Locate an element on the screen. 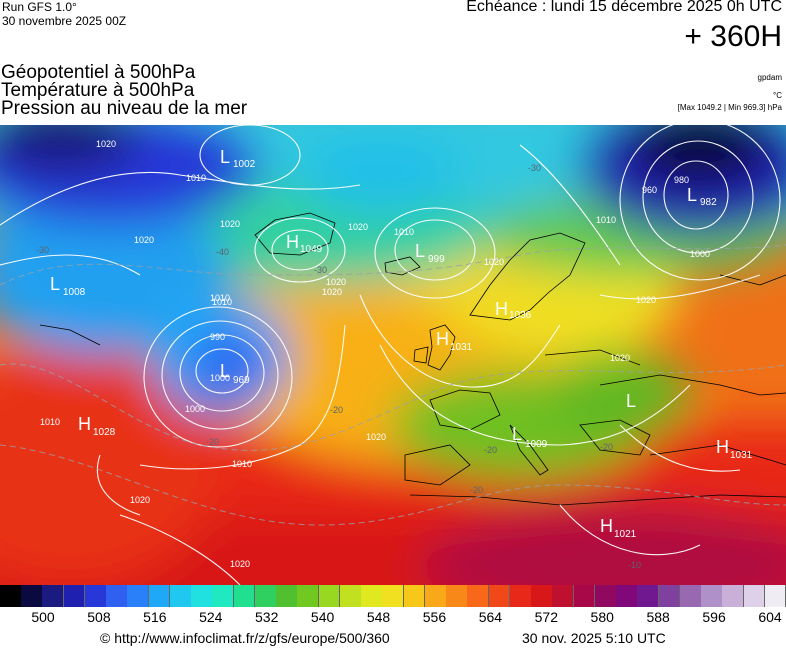 The image size is (786, 648). color-scale-label: 532 is located at coordinates (267, 617).